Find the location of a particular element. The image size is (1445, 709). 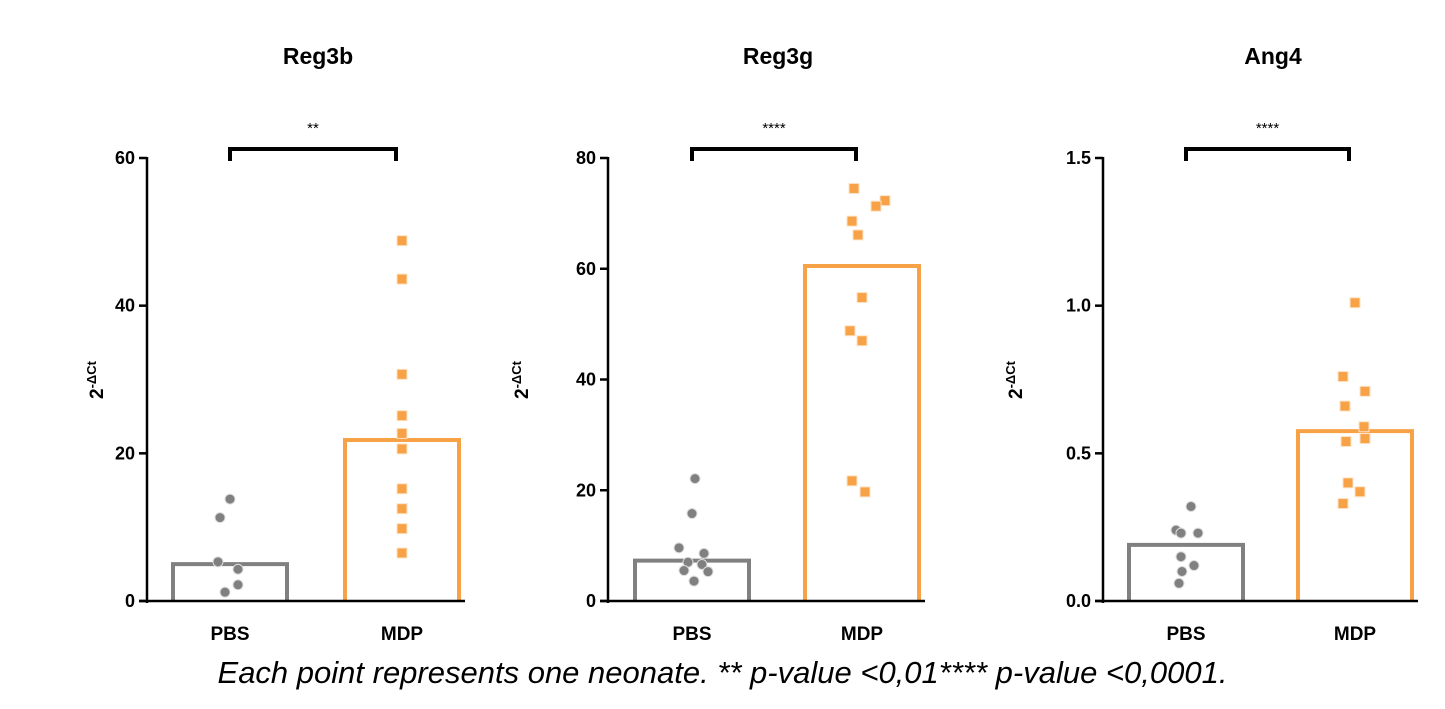

y-tick-label: 0.0 is located at coordinates (1078, 601).